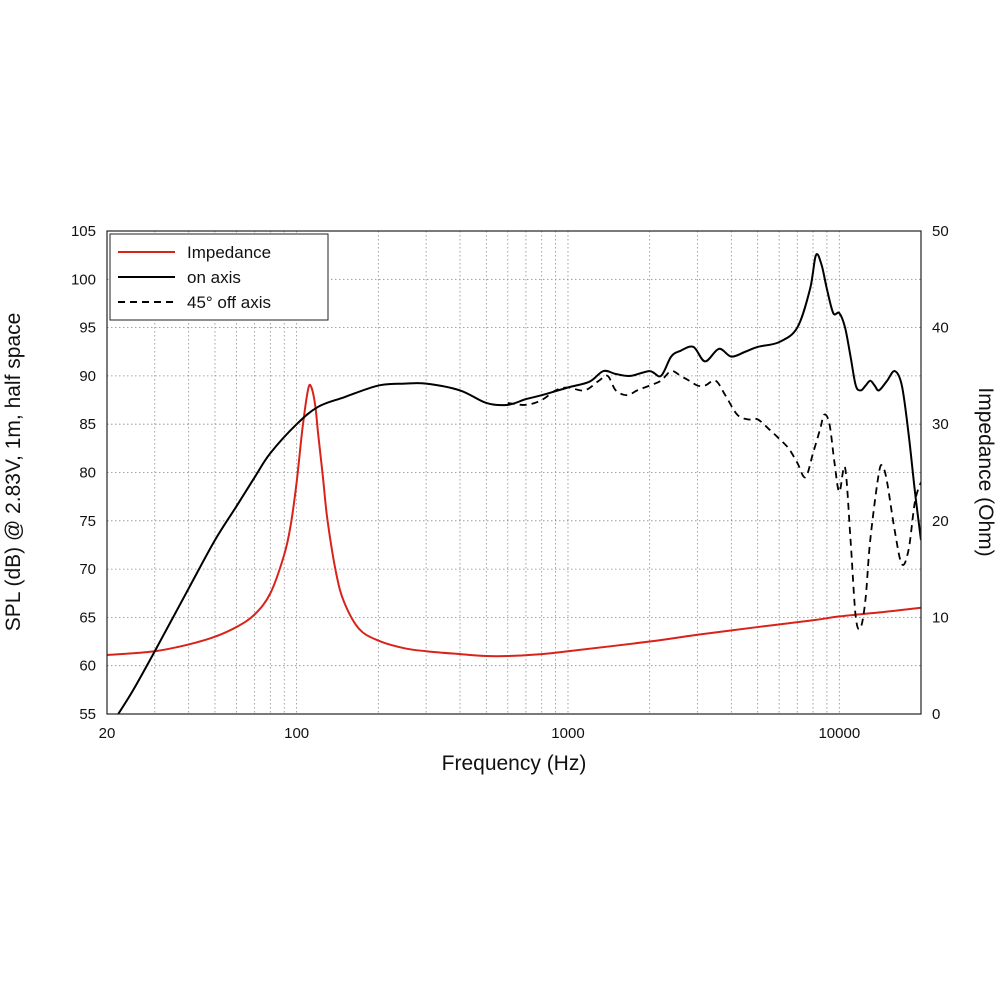  I want to click on right-y-tick-label: 30, so click(940, 424).